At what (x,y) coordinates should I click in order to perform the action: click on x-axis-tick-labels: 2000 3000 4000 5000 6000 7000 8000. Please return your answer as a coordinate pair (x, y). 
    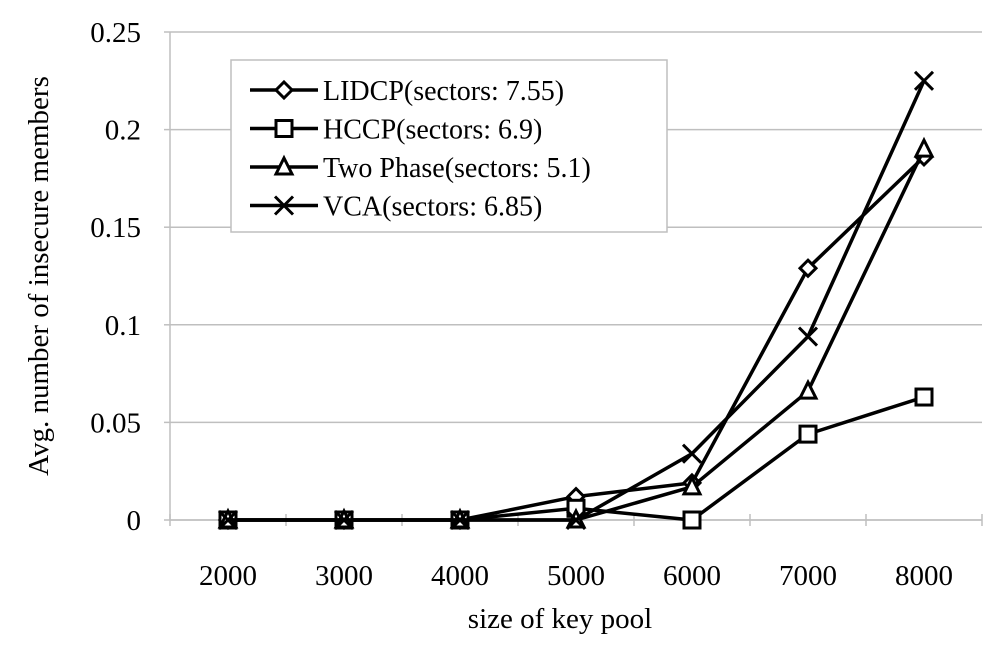
    Looking at the image, I should click on (576, 576).